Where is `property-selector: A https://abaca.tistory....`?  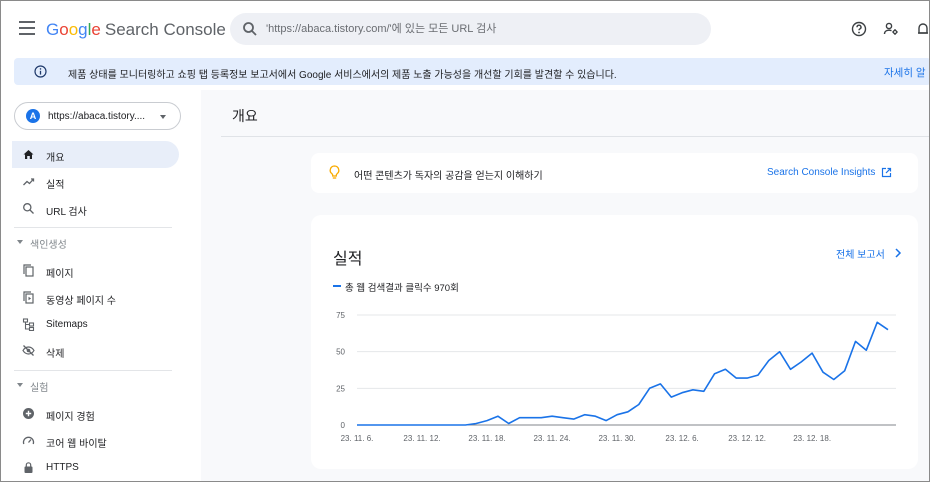 property-selector: A https://abaca.tistory.... is located at coordinates (97, 116).